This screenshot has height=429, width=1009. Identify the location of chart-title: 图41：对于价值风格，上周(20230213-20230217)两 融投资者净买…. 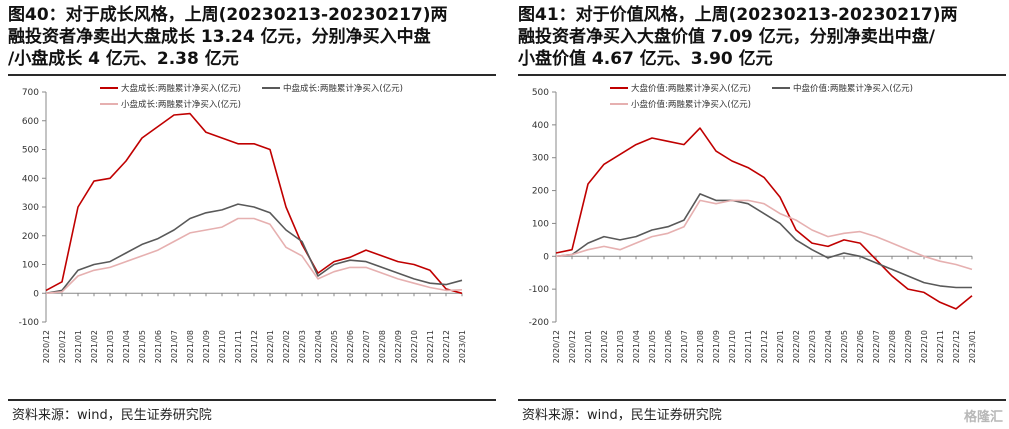
(762, 37).